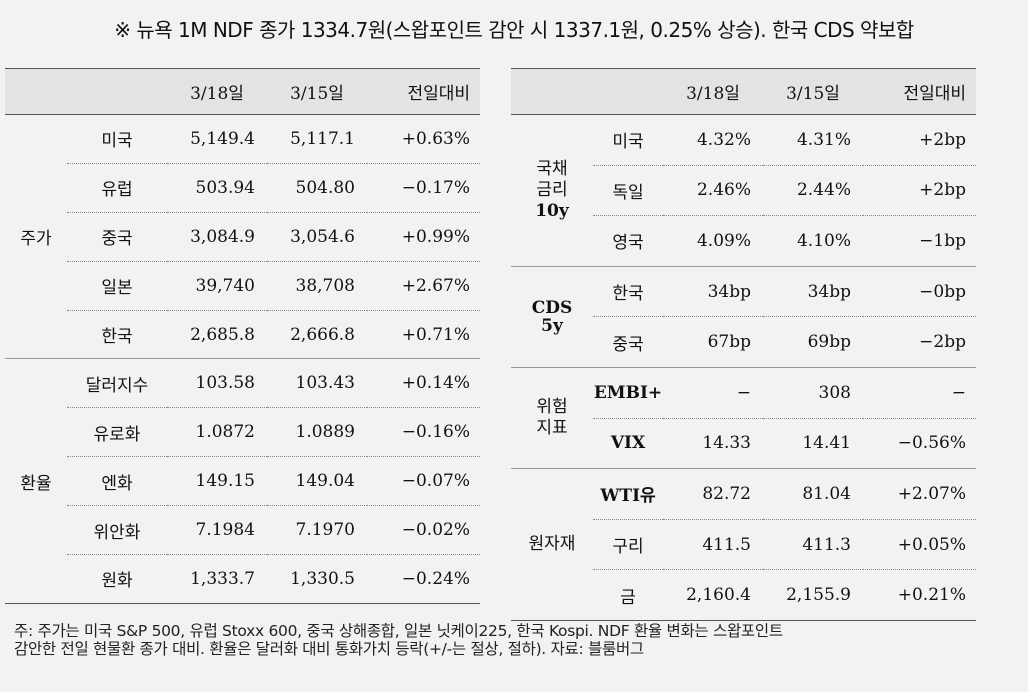 This screenshot has height=692, width=1028. What do you see at coordinates (117, 530) in the screenshot?
I see `row-label: 위안화` at bounding box center [117, 530].